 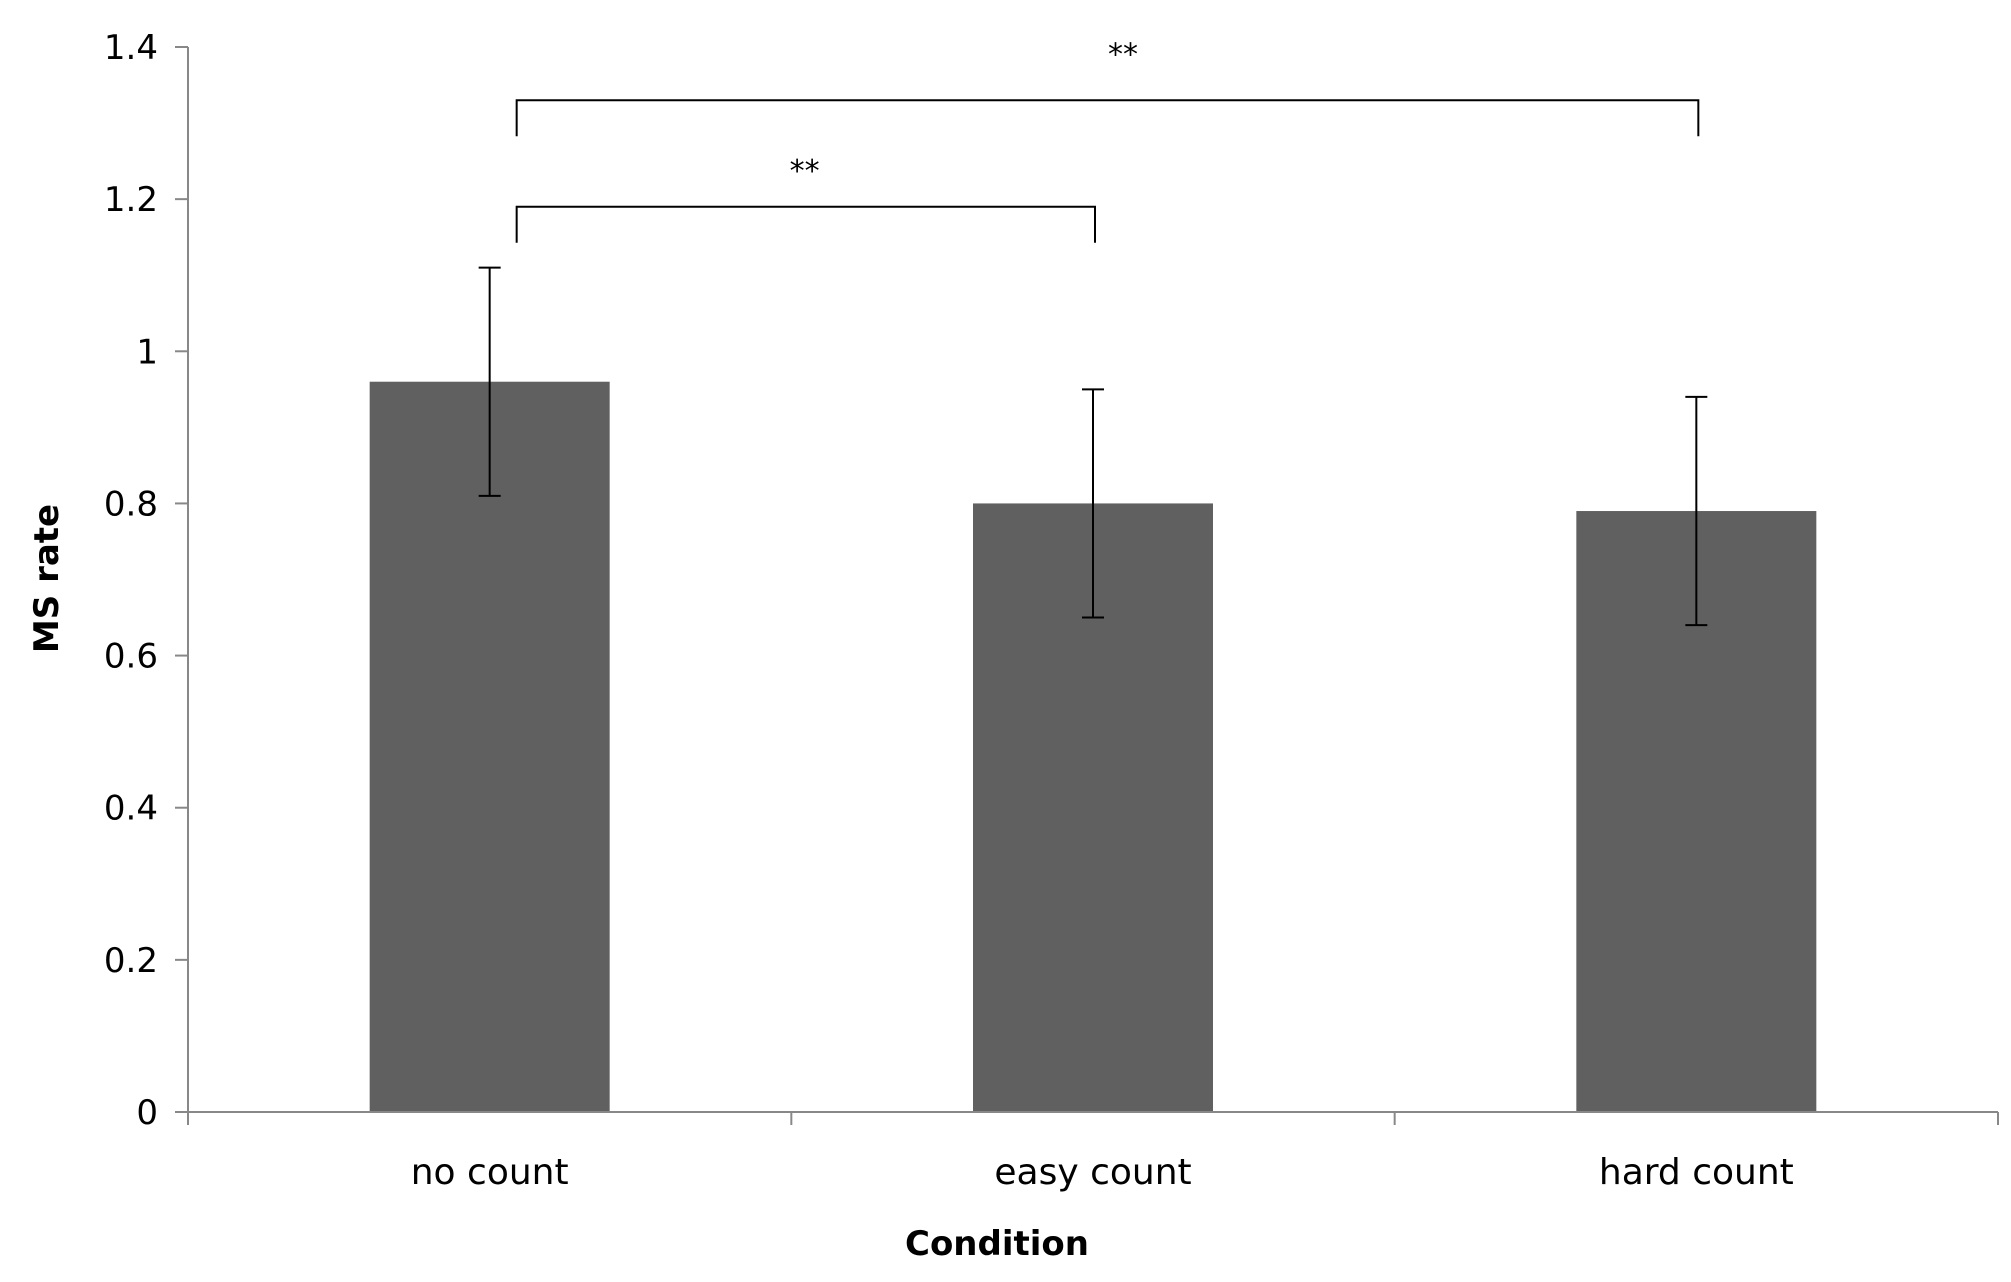 I want to click on y-tick-label: 1, so click(x=147, y=352).